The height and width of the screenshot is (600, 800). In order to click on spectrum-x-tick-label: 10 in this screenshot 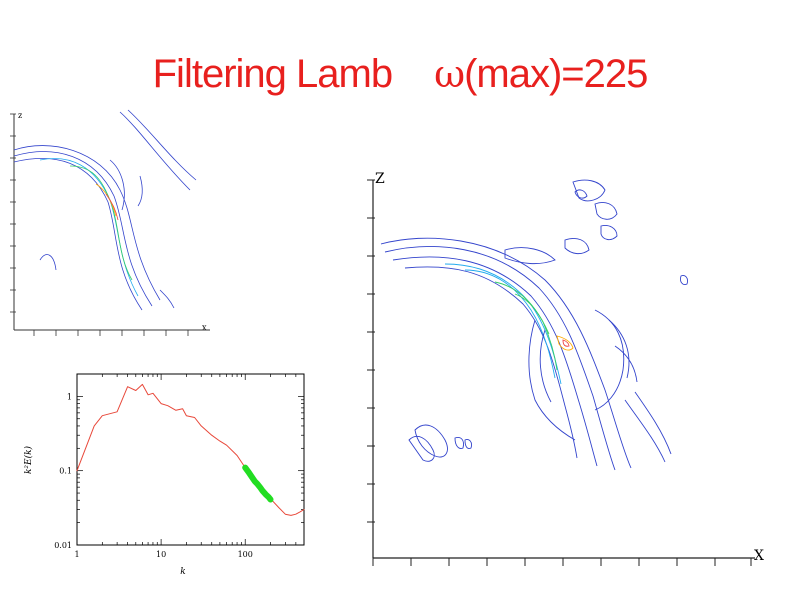, I will do `click(161, 554)`.